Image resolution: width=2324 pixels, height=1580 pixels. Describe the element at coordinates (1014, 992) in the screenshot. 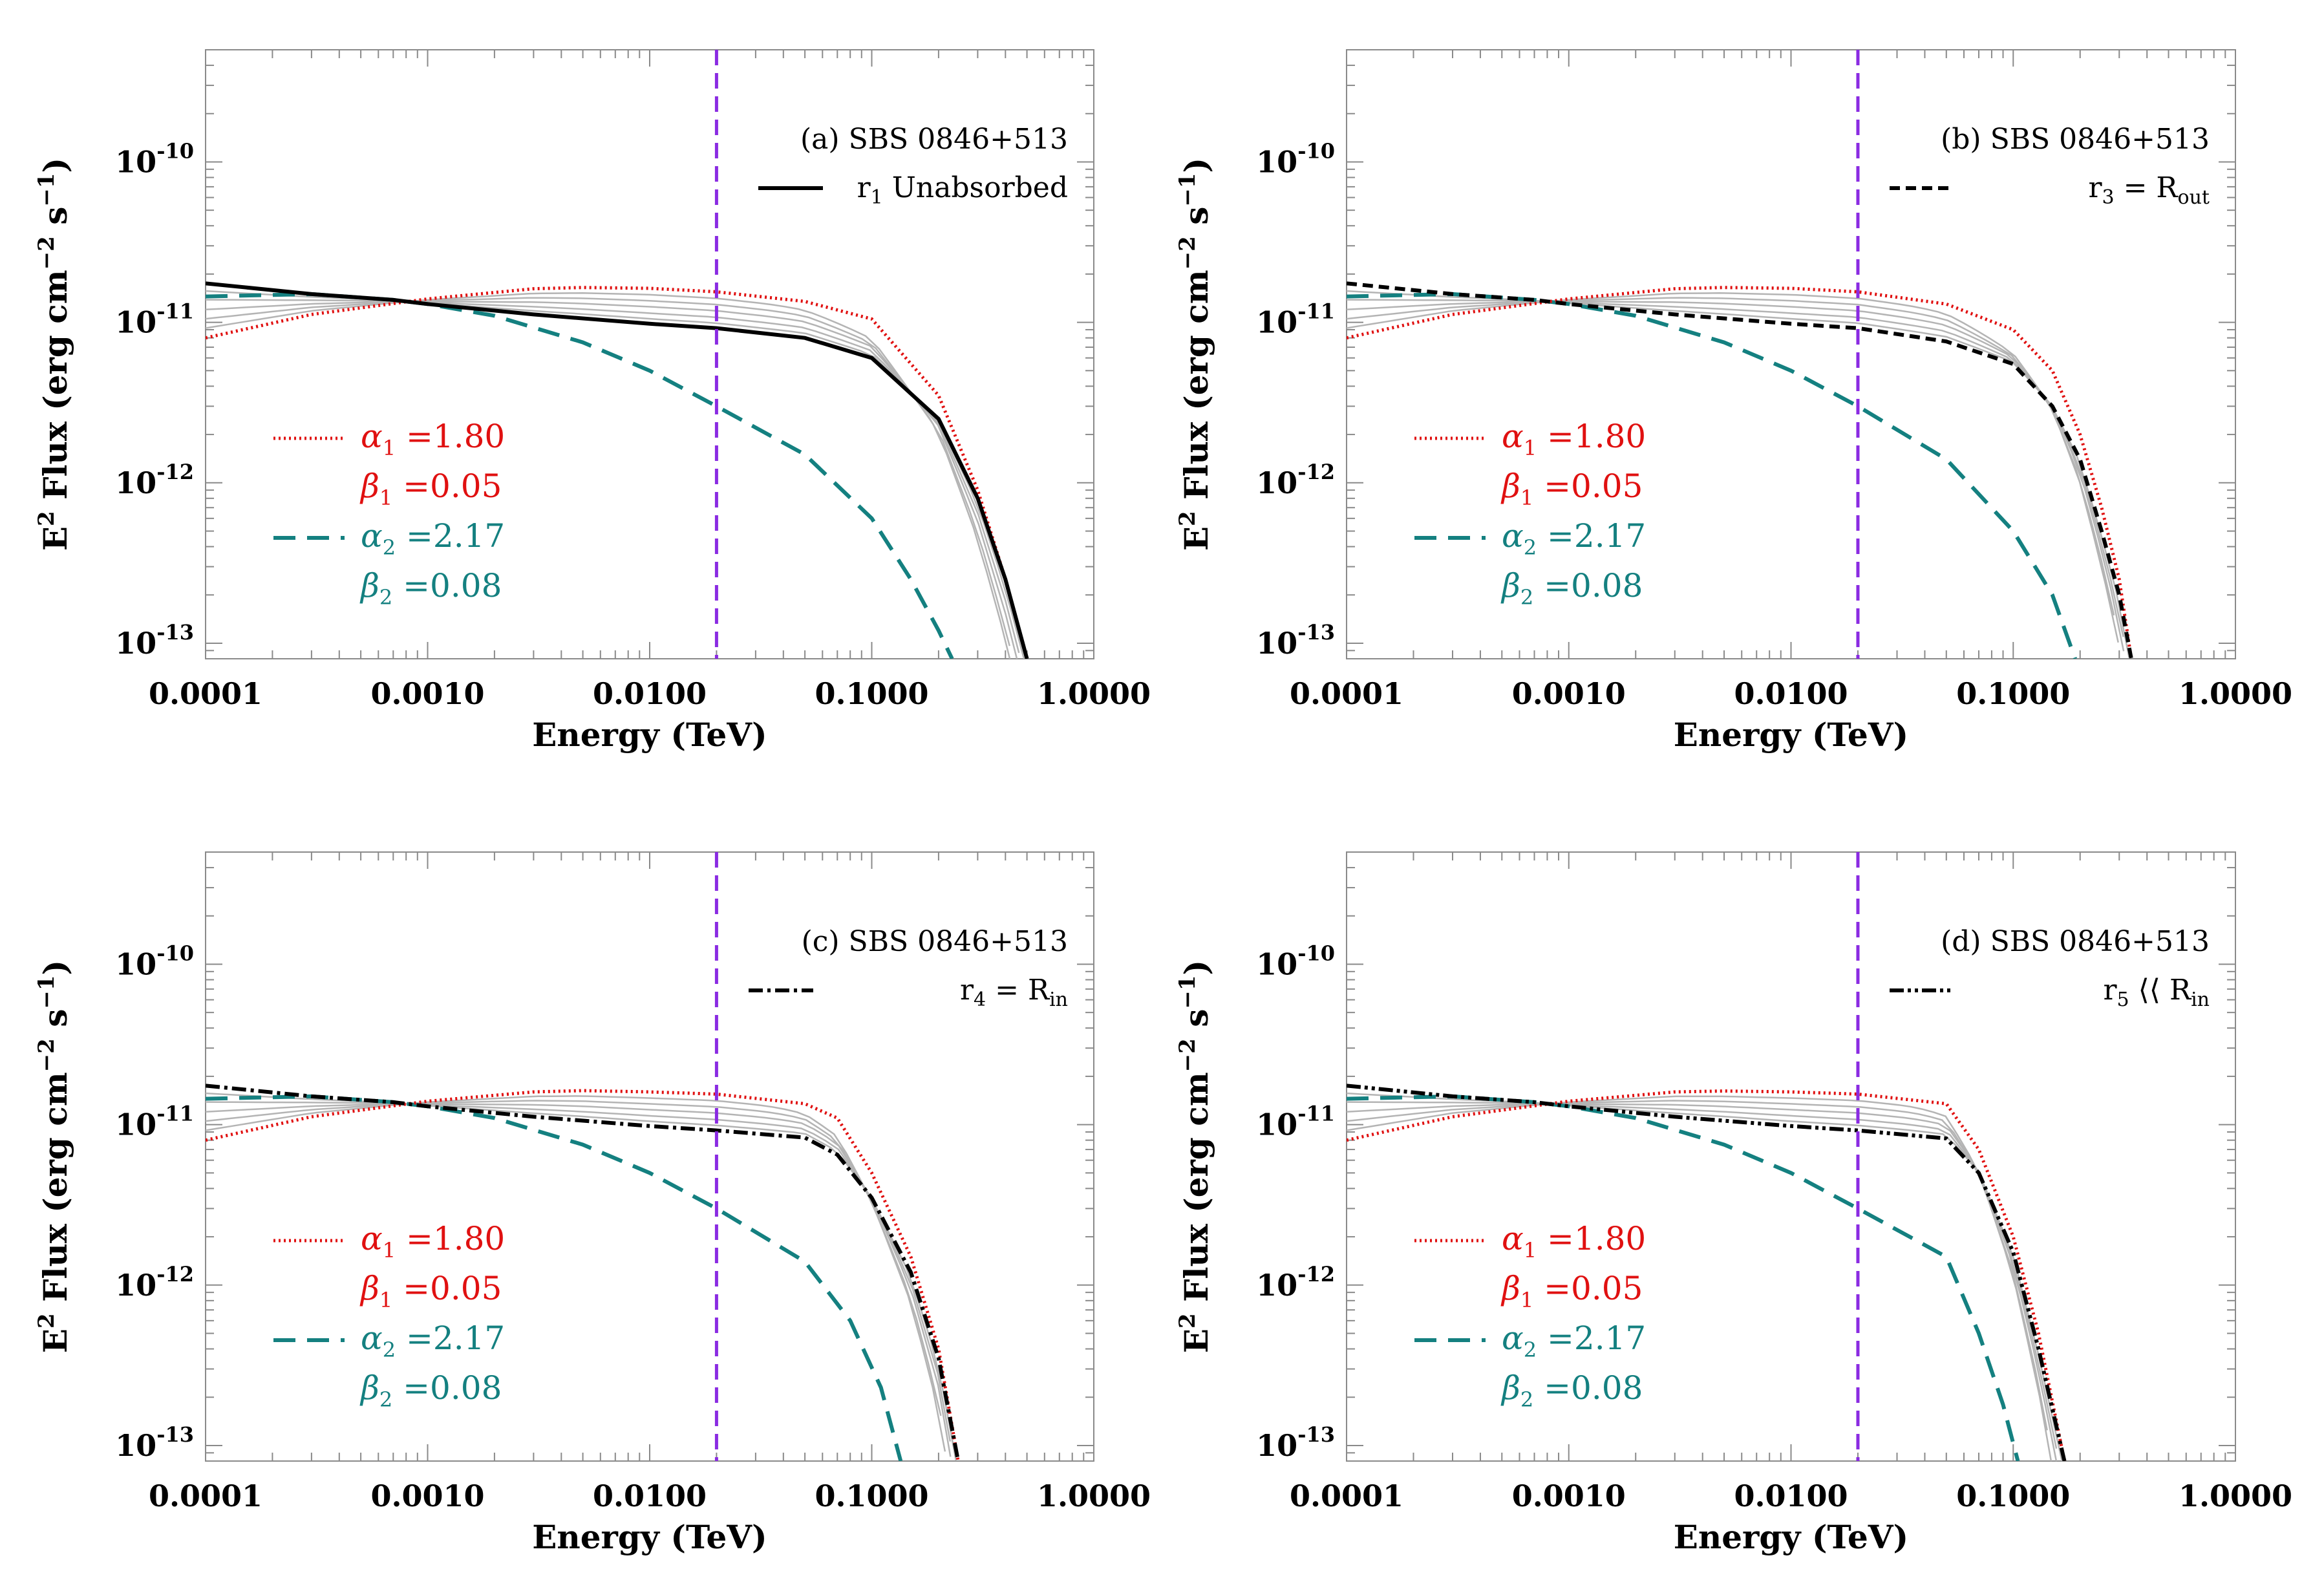

I see `legend-label: r4 = Rin` at that location.